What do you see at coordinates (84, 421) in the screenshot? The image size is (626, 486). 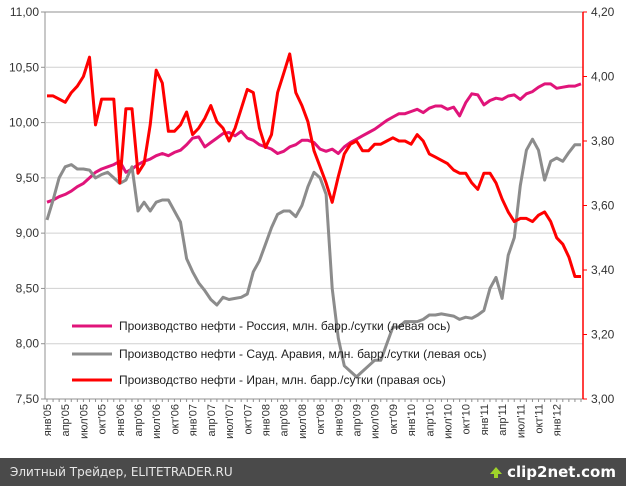 I see `x-tick-label: июл'05` at bounding box center [84, 421].